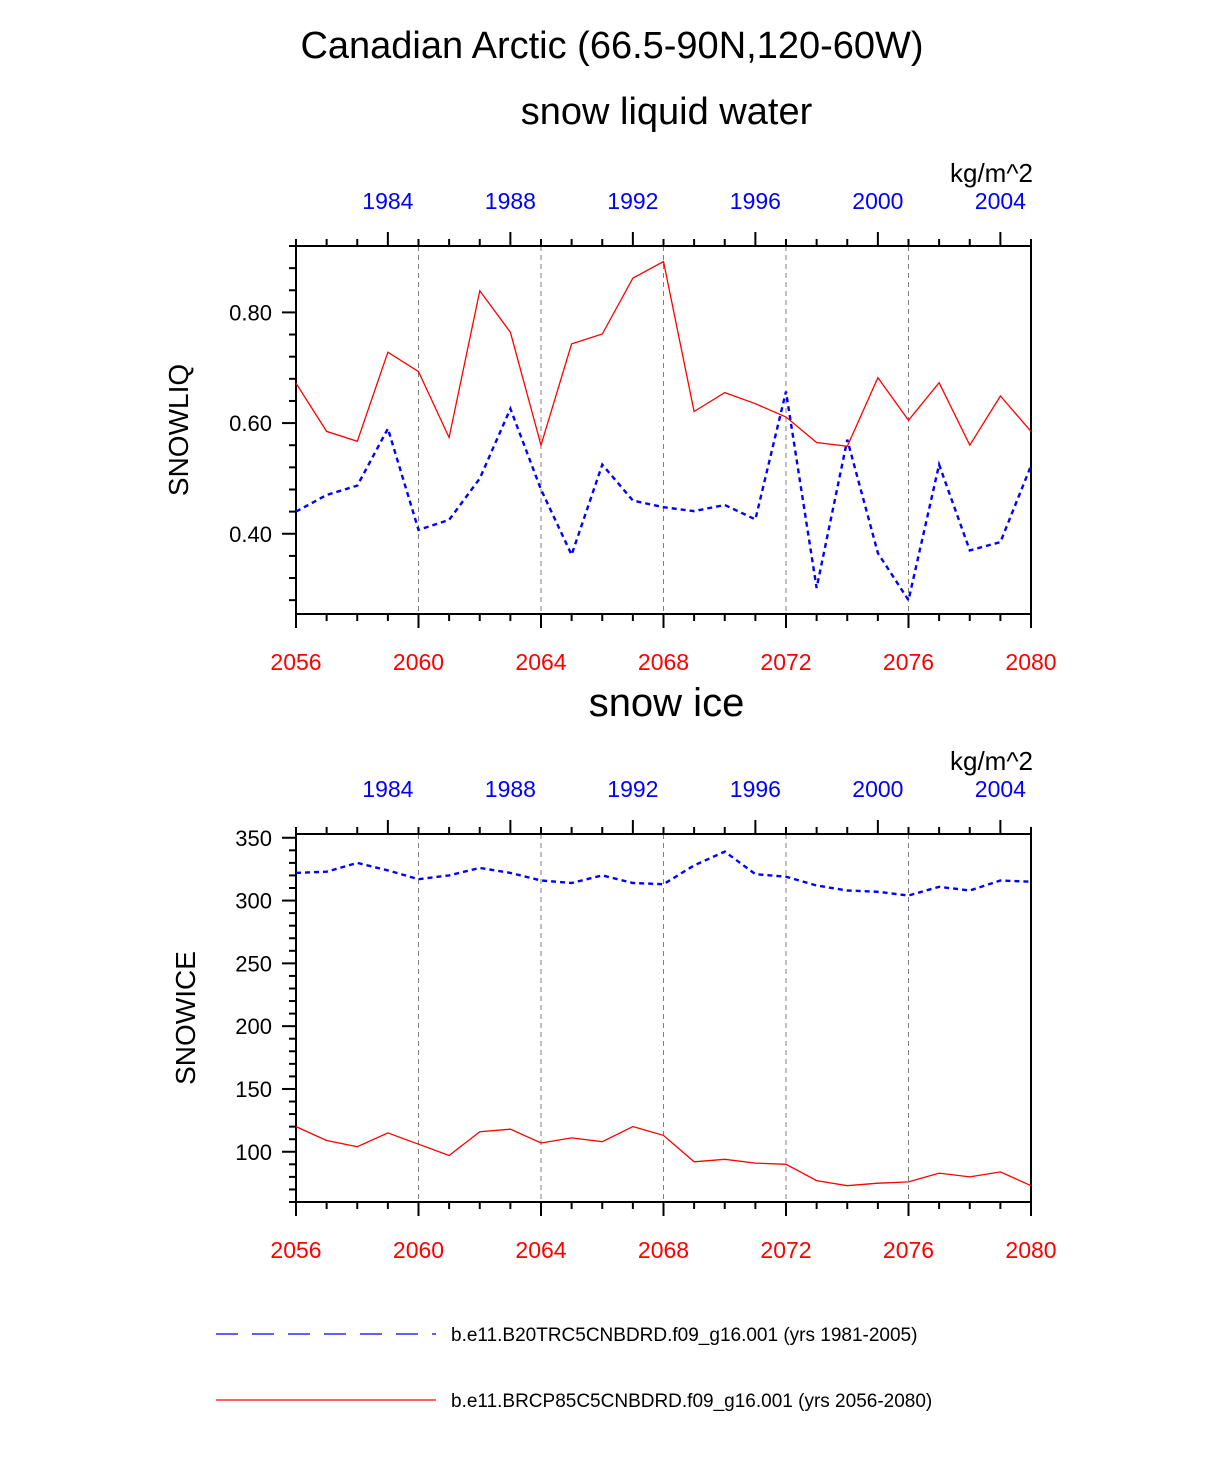  I want to click on y-tick-label: 250, so click(253, 963).